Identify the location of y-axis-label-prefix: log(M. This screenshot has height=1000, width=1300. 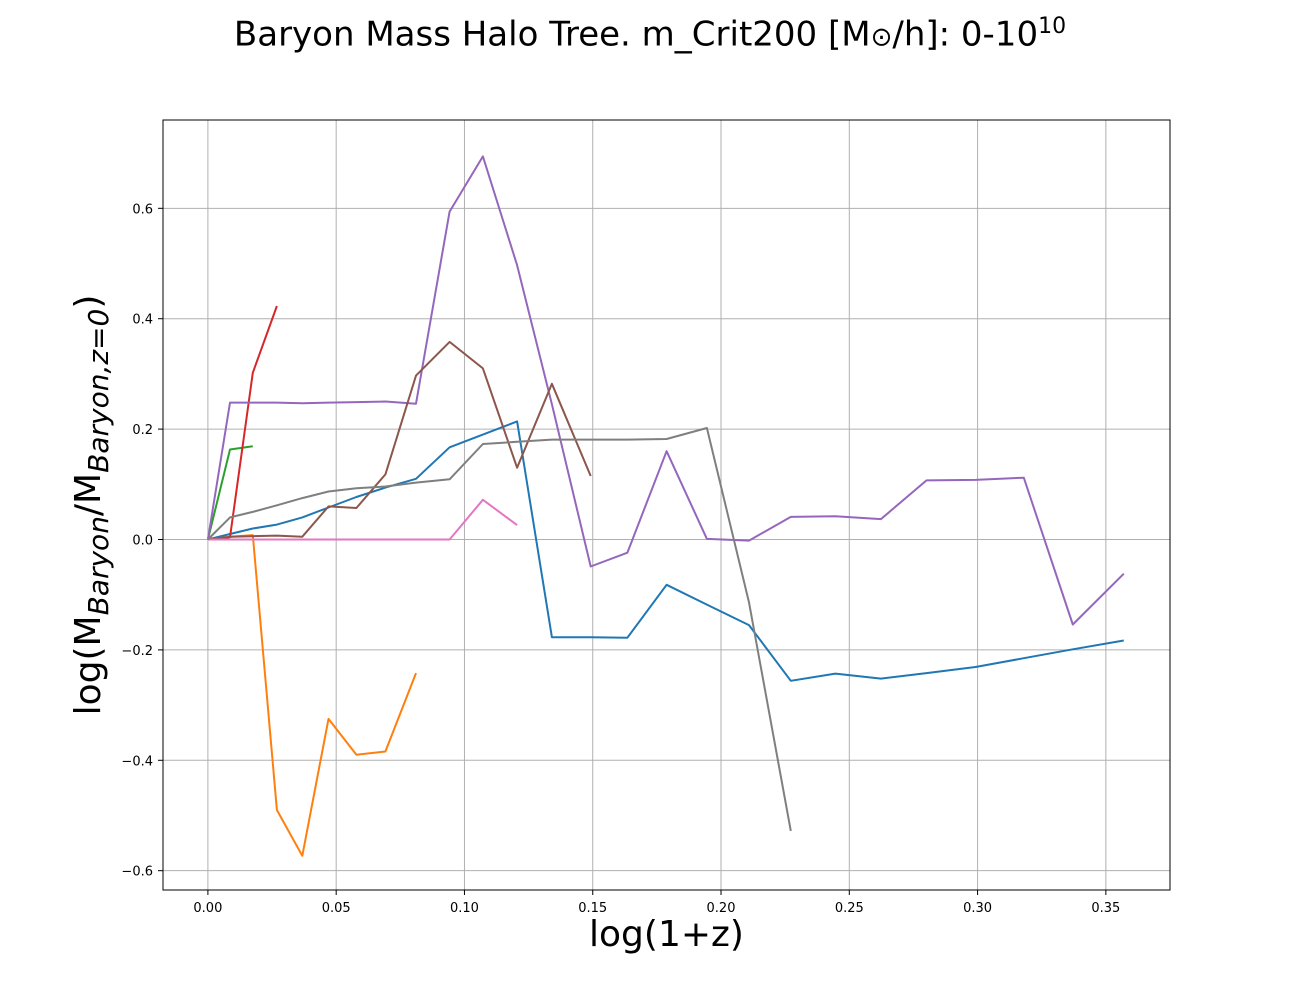
(88, 665).